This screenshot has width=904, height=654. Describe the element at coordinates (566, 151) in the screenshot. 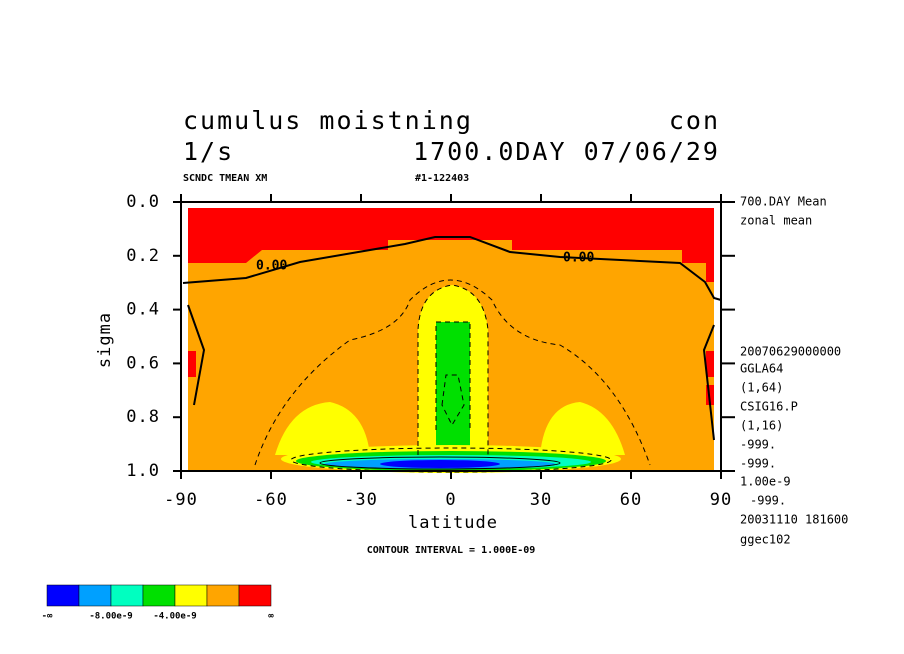

I see `subtitle-right: 1700.0DAY 07/06/29` at that location.